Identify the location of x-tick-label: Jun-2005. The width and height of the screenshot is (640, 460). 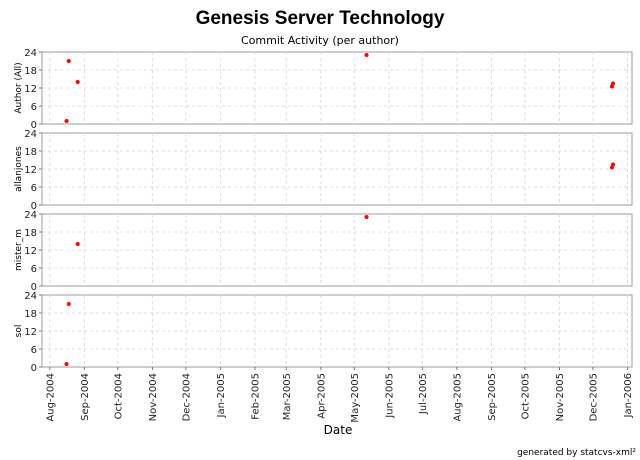
(389, 396).